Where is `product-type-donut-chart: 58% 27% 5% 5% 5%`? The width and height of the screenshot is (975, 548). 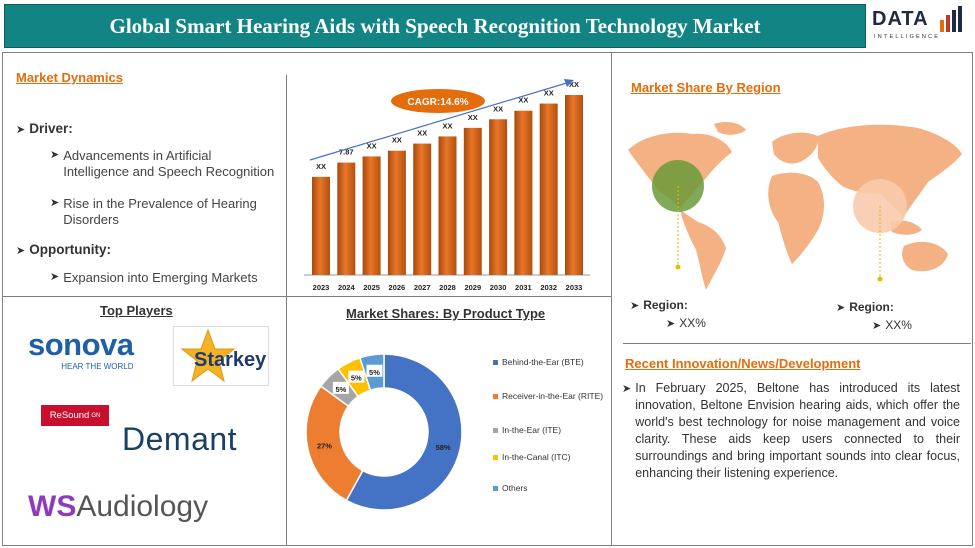
product-type-donut-chart: 58% 27% 5% 5% 5% is located at coordinates (384, 432).